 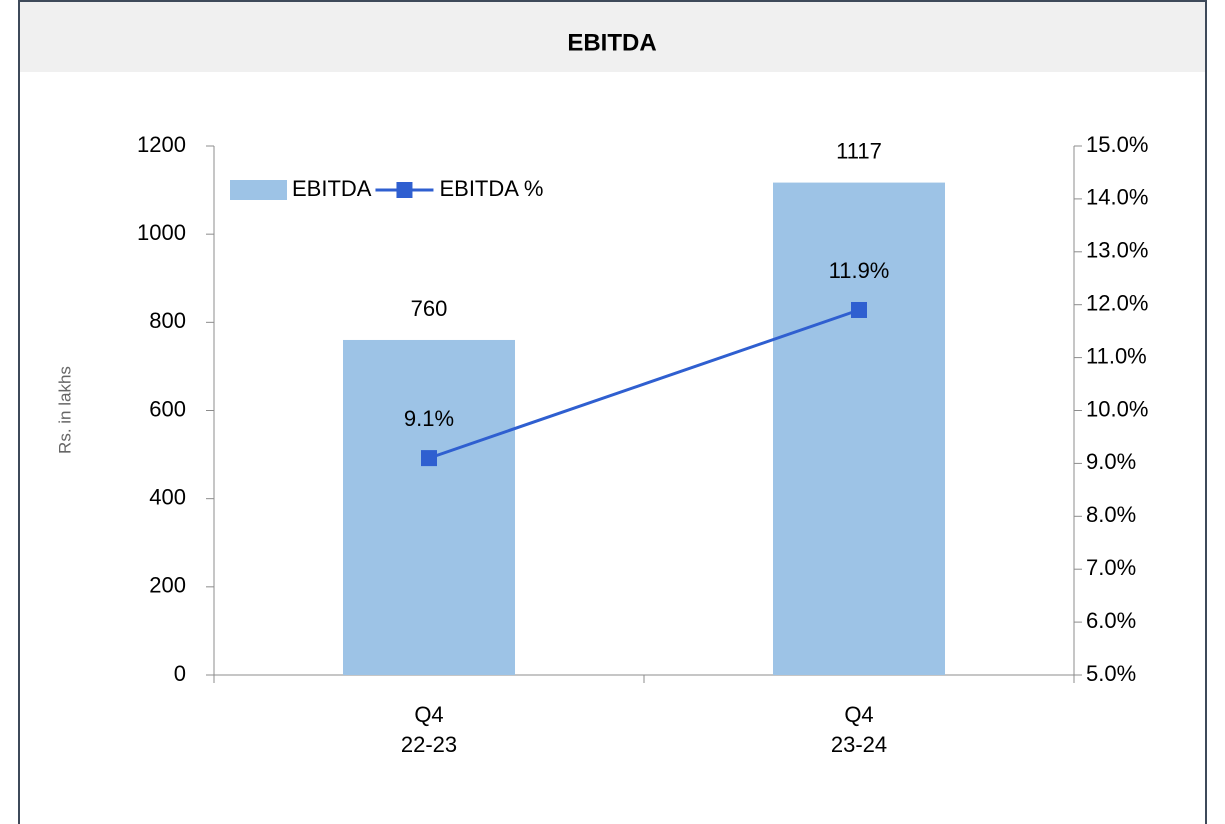 What do you see at coordinates (332, 188) in the screenshot?
I see `legend-label: EBITDA` at bounding box center [332, 188].